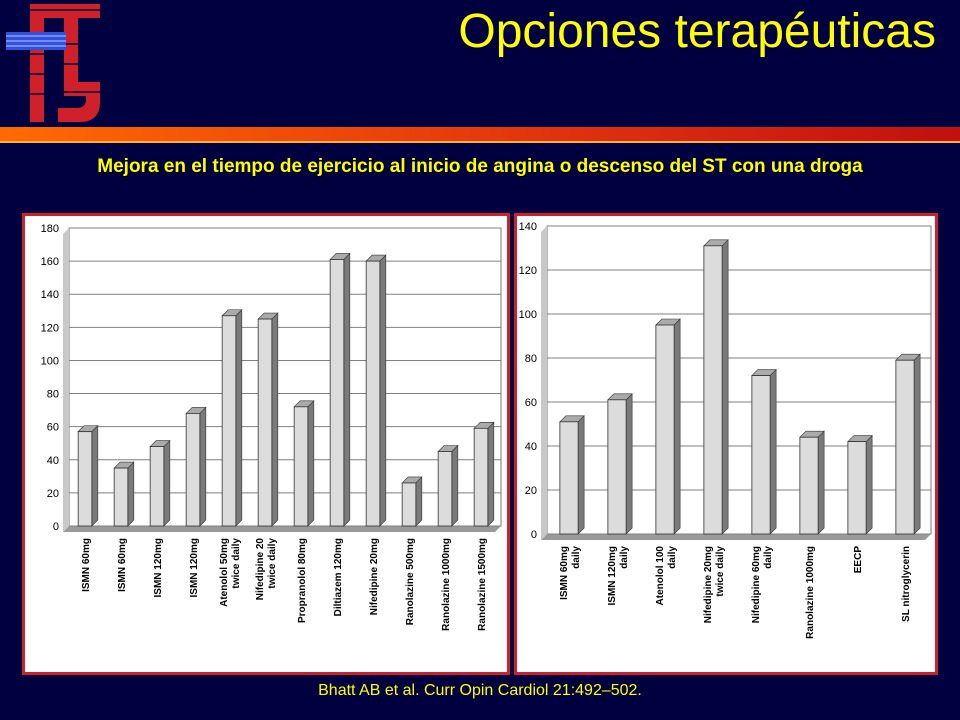 The image size is (960, 720). Describe the element at coordinates (374, 576) in the screenshot. I see `x-tick-label: Nifedipine 20mg` at that location.